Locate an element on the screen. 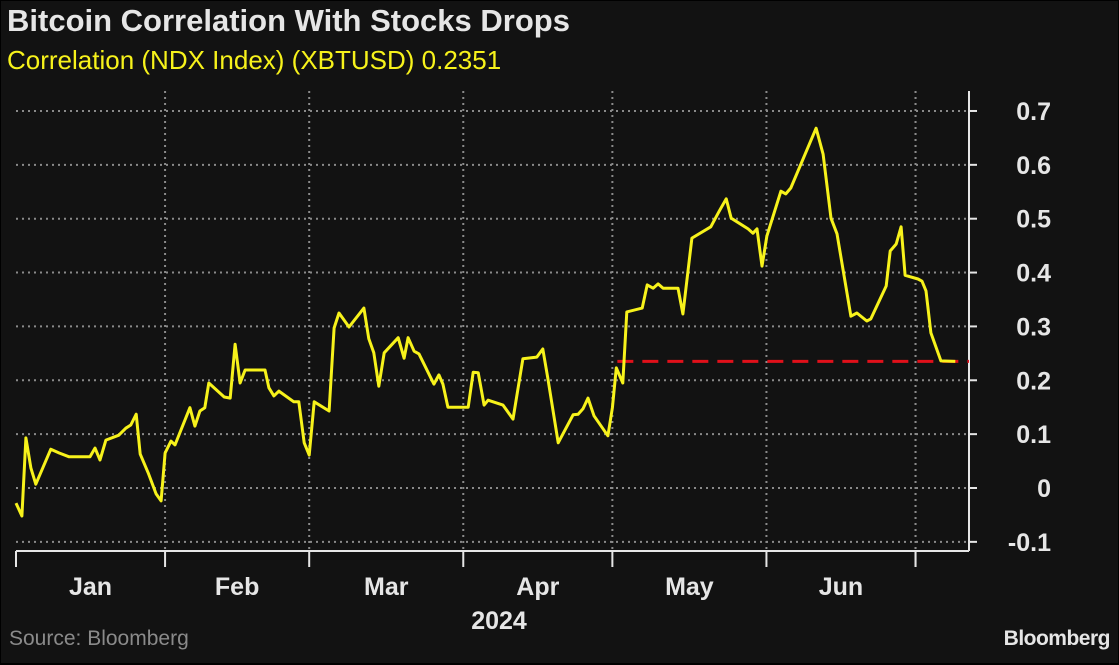 The image size is (1119, 665). y-tick-label: 0 is located at coordinates (1044, 489).